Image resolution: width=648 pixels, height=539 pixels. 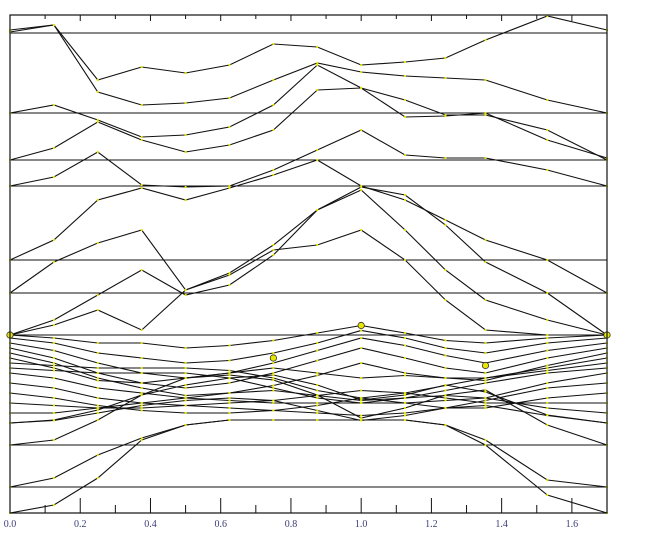 I want to click on highlight-marker, so click(x=273, y=358).